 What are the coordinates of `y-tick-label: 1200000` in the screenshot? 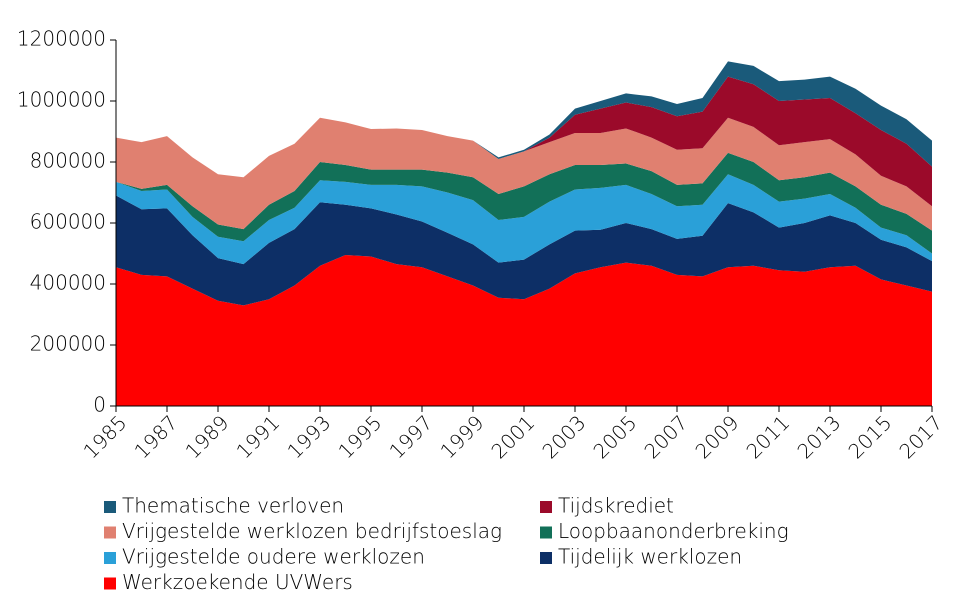 It's located at (61, 39).